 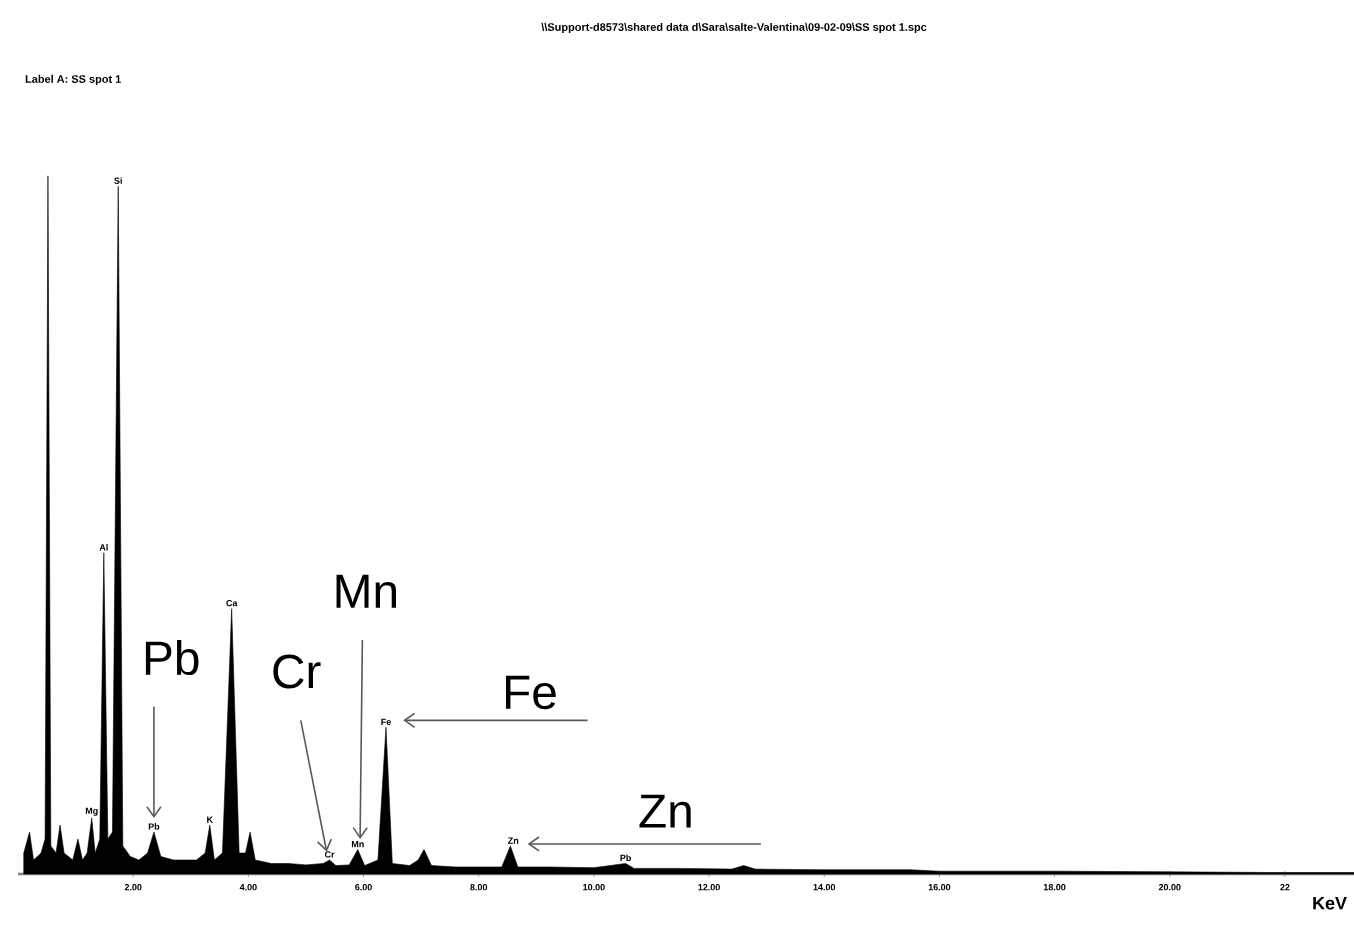 What do you see at coordinates (366, 591) in the screenshot?
I see `annotation: Mn` at bounding box center [366, 591].